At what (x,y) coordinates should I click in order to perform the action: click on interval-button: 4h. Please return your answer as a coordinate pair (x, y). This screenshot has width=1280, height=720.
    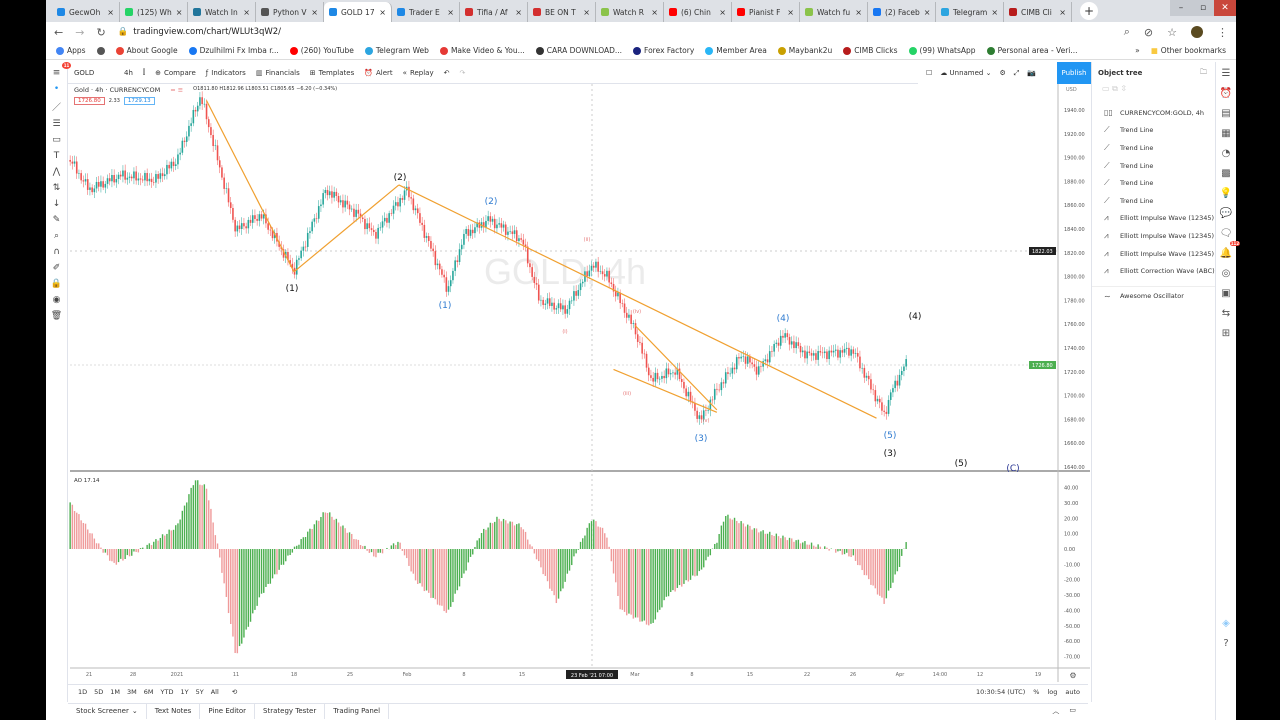
    Looking at the image, I should click on (128, 72).